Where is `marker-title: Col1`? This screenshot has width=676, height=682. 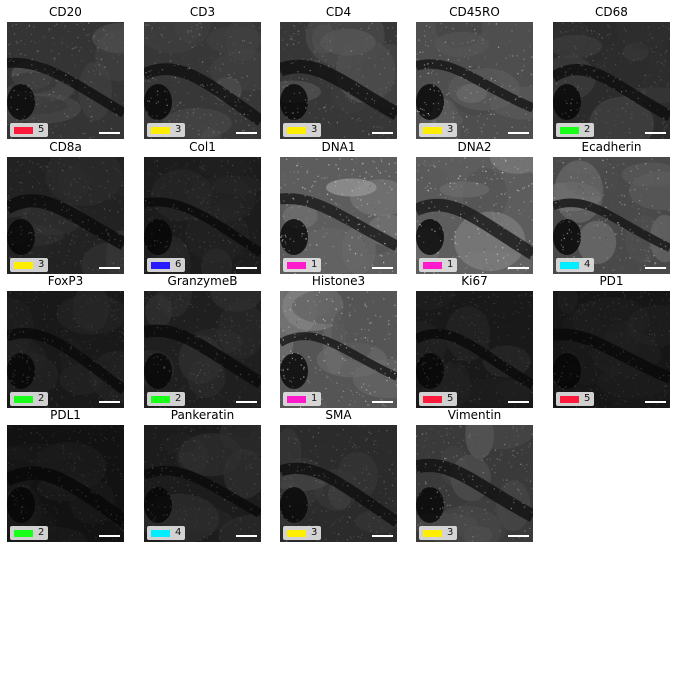 marker-title: Col1 is located at coordinates (202, 147).